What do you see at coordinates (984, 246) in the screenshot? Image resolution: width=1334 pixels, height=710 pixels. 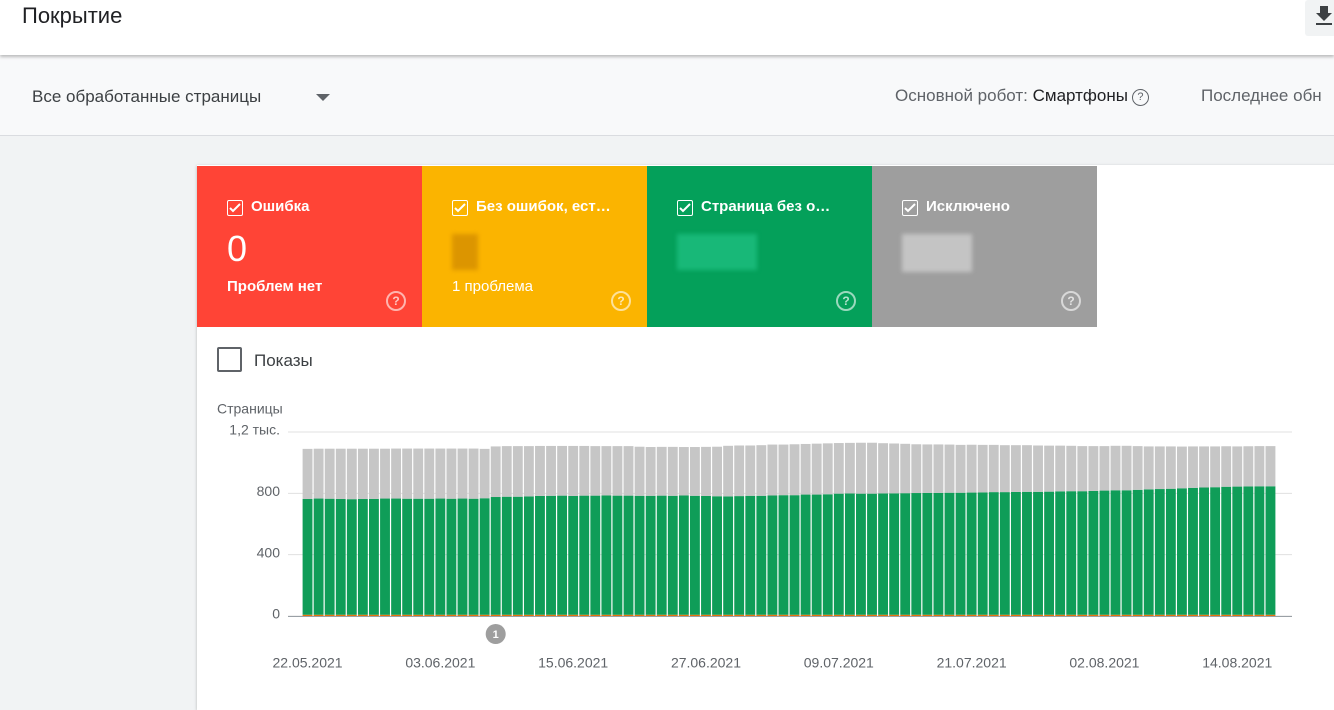 I see `status-card: Исключено ?` at bounding box center [984, 246].